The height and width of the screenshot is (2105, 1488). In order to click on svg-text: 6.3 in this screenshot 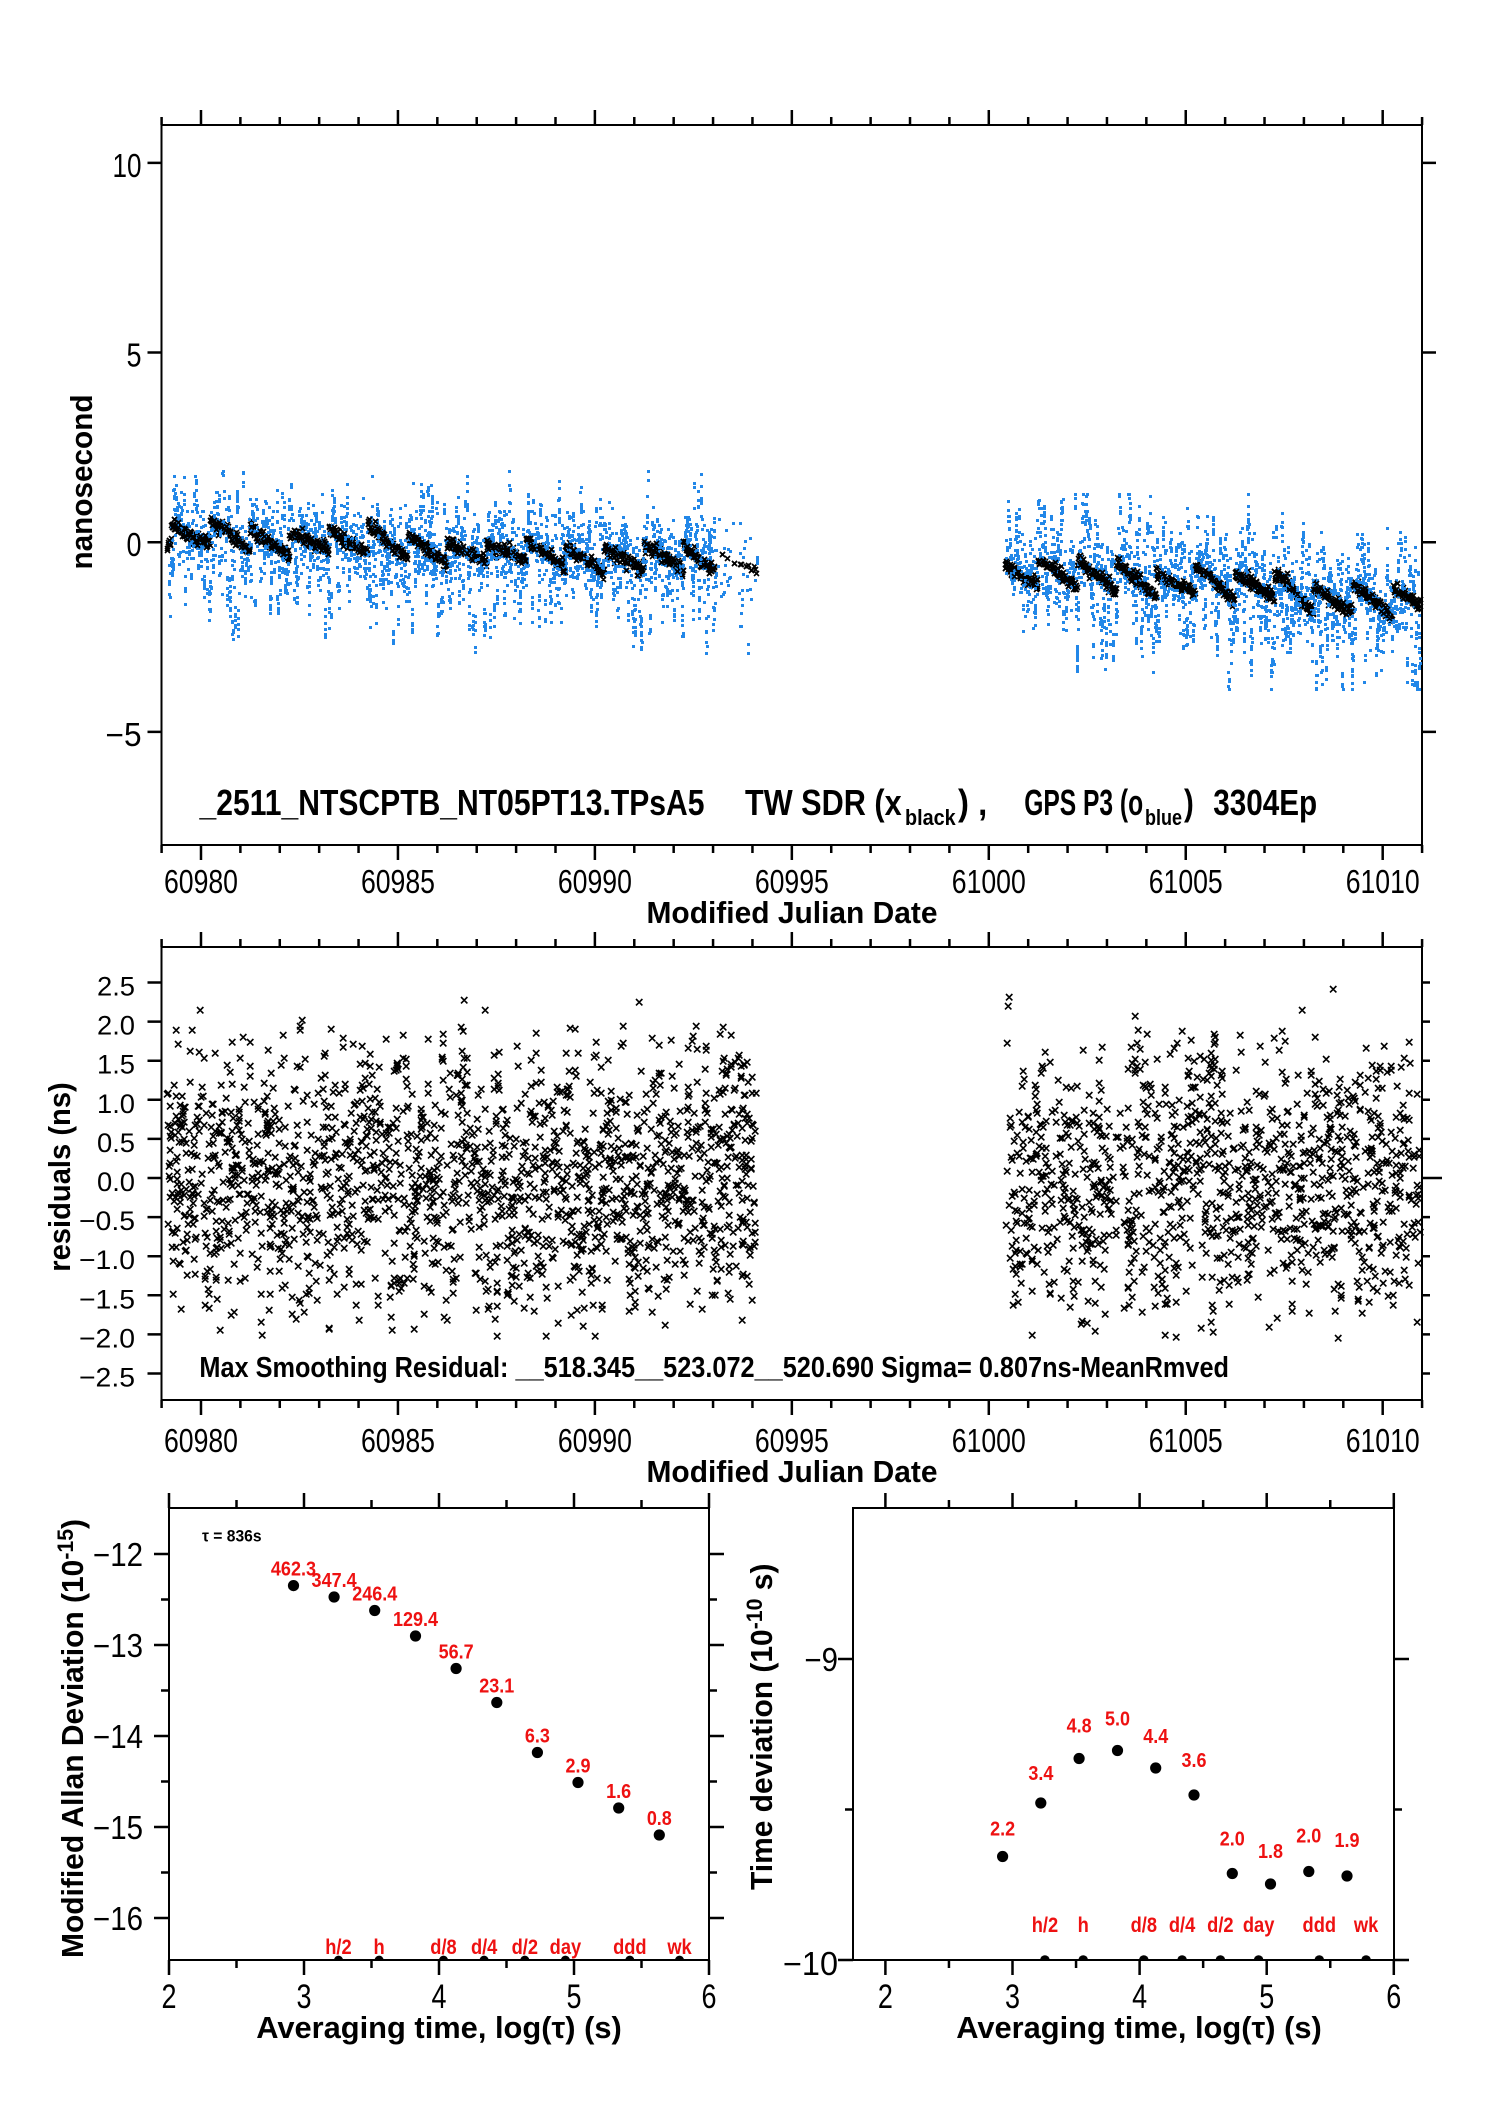, I will do `click(537, 1737)`.